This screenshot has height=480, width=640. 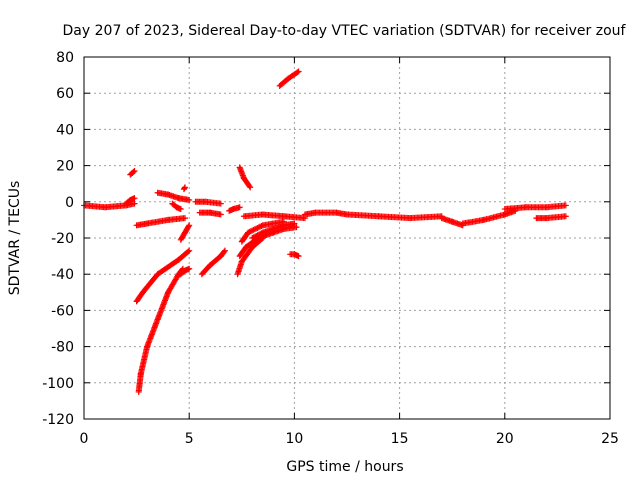 I want to click on series-arc-7.4-7.9h, so click(x=245, y=177).